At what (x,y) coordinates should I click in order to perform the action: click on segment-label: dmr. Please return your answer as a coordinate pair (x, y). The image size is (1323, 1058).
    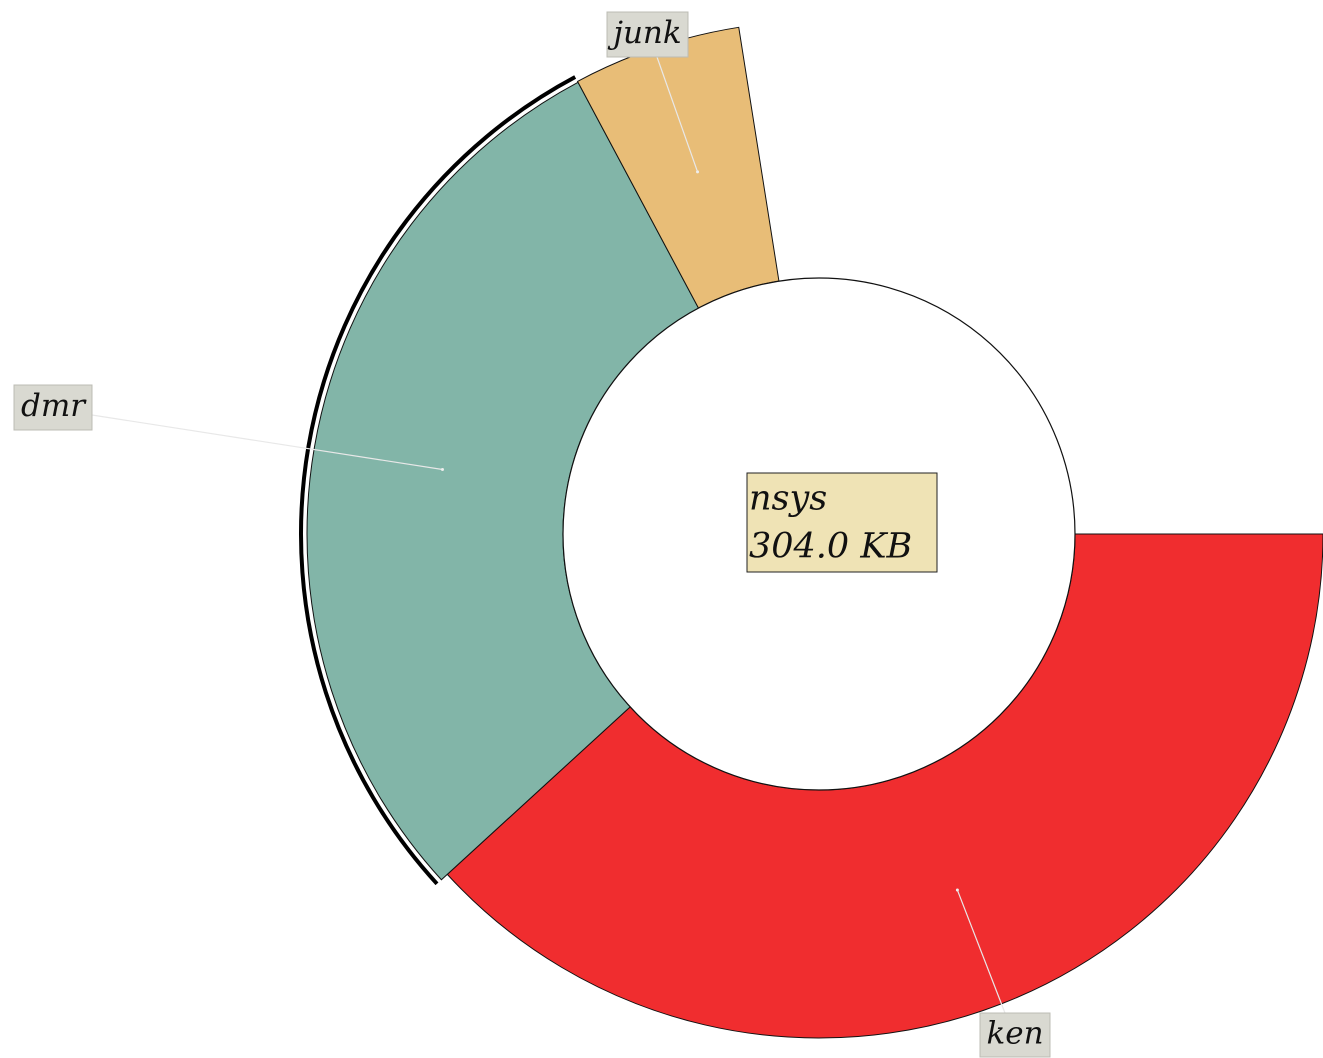
    Looking at the image, I should click on (54, 406).